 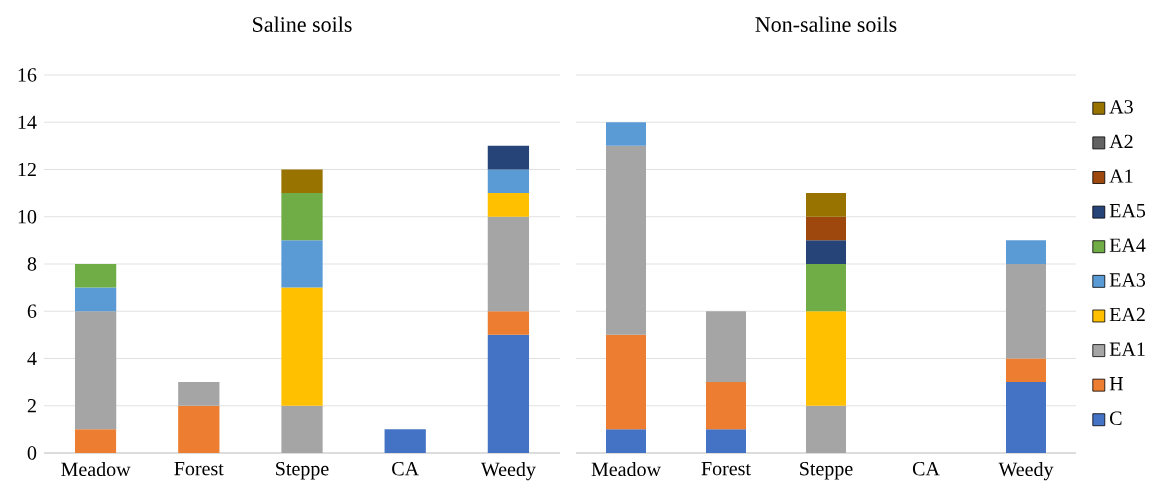 What do you see at coordinates (1116, 384) in the screenshot?
I see `legend-label: H` at bounding box center [1116, 384].